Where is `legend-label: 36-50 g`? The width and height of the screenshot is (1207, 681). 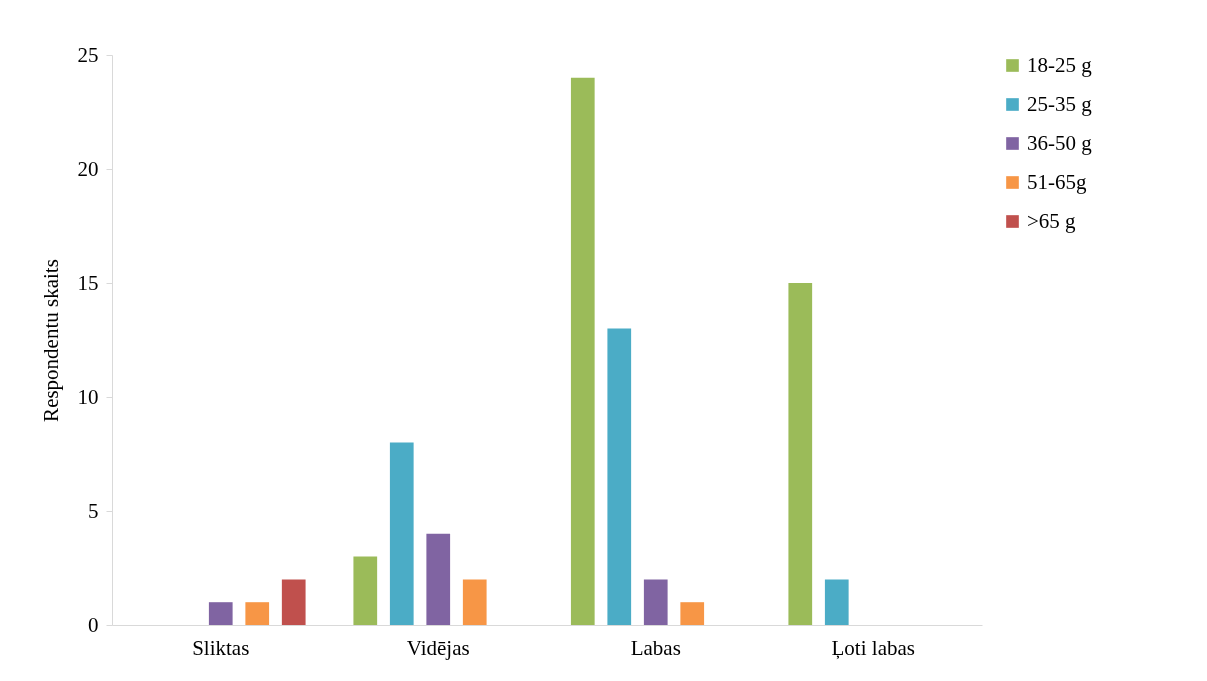
legend-label: 36-50 g is located at coordinates (1060, 142).